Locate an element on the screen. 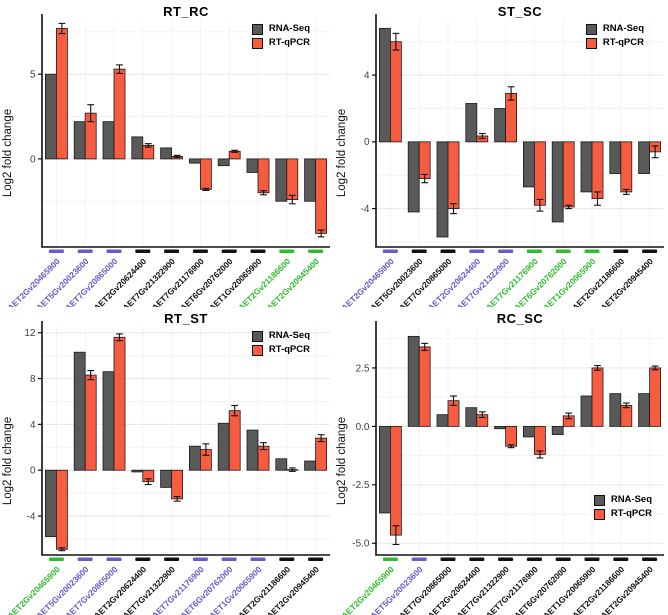  panel-title: RT_ST is located at coordinates (186, 318).